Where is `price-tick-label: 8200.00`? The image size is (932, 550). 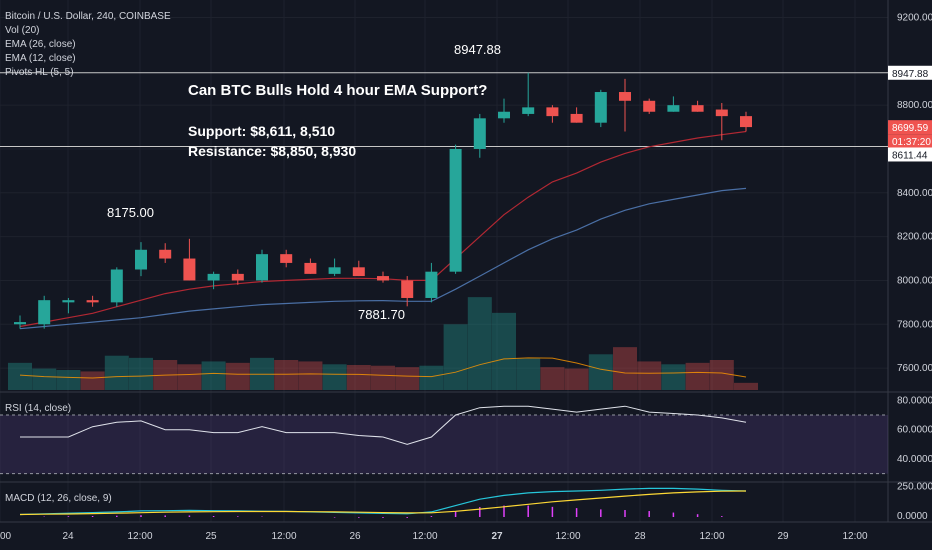
price-tick-label: 8200.00 is located at coordinates (914, 237).